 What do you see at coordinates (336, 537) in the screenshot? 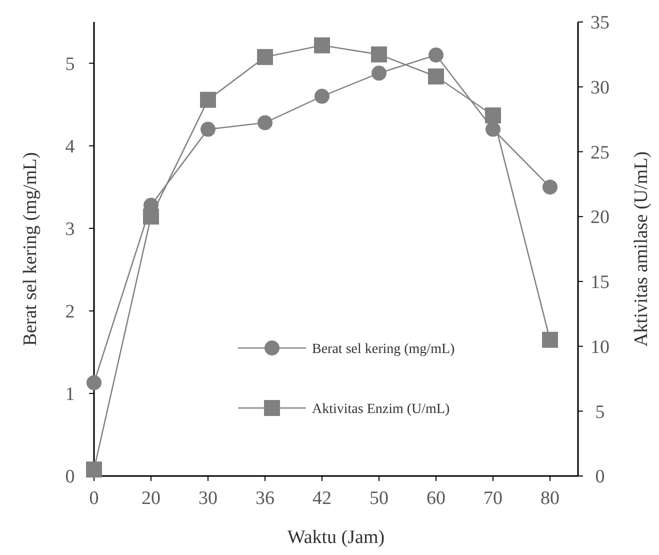
I see `x-axis-title: Waktu (Jam)` at bounding box center [336, 537].